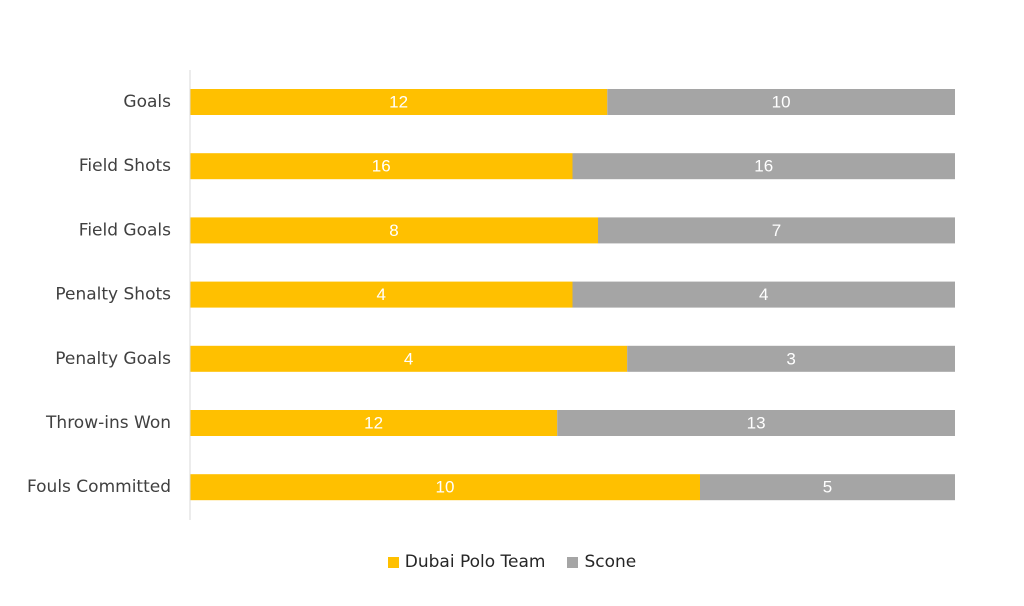 This screenshot has width=1024, height=606. What do you see at coordinates (113, 295) in the screenshot?
I see `category-label: Penalty Shots` at bounding box center [113, 295].